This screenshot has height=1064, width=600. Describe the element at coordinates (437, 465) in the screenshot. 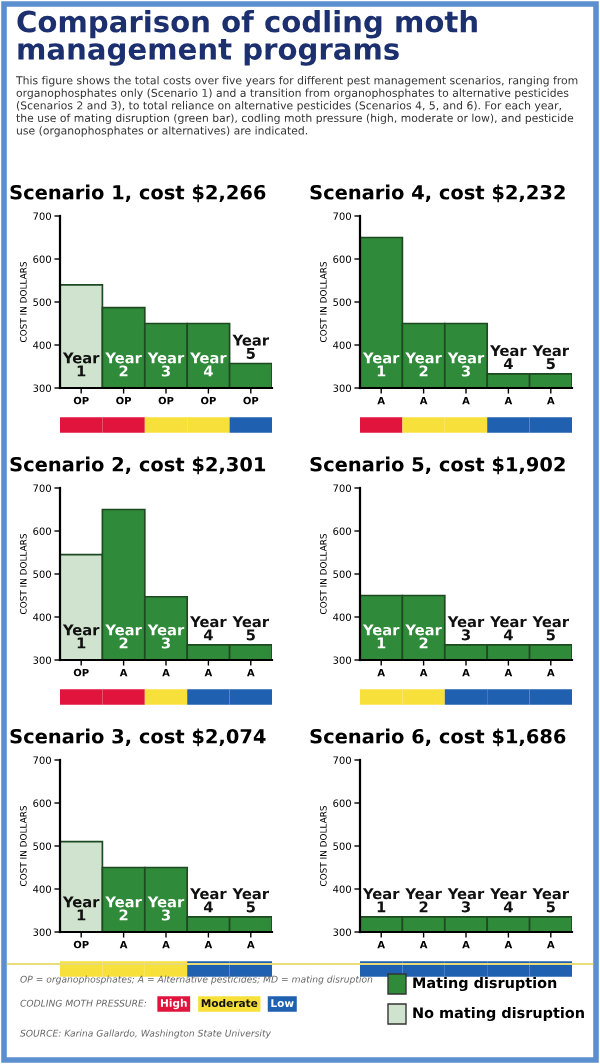

I see `chart-title: Scenario 5, cost $1,902` at that location.